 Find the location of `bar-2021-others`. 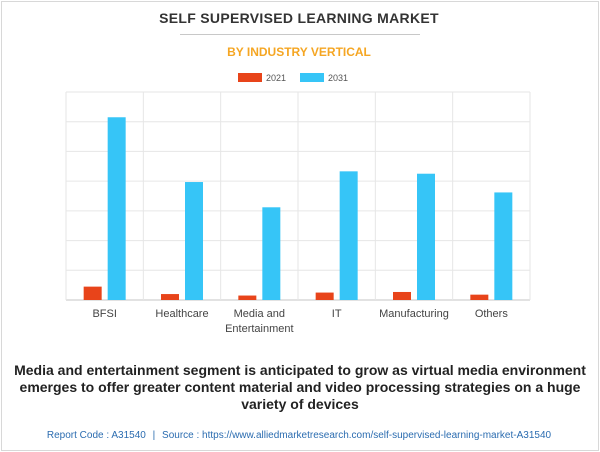

bar-2021-others is located at coordinates (479, 297).